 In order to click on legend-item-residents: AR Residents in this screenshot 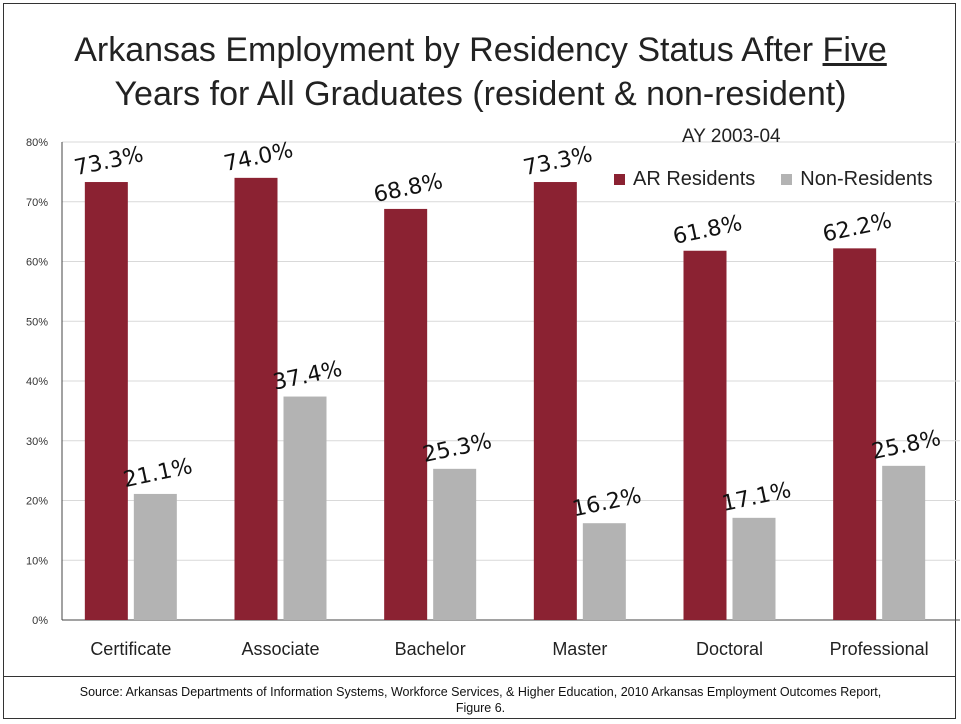, I will do `click(684, 179)`.